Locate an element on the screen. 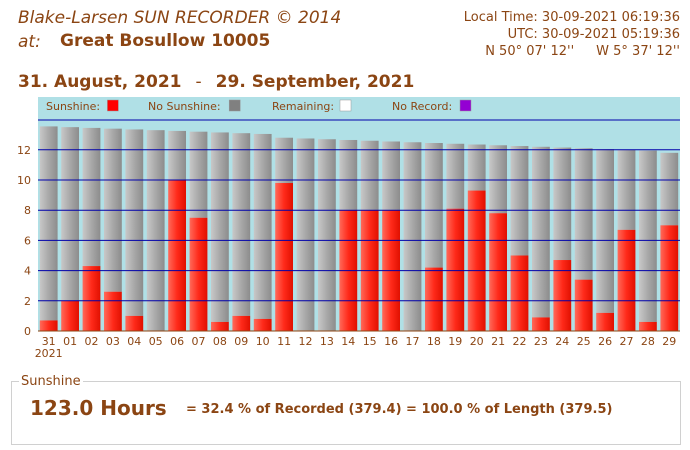 The image size is (690, 450). summary-label: Sunshine is located at coordinates (51, 381).